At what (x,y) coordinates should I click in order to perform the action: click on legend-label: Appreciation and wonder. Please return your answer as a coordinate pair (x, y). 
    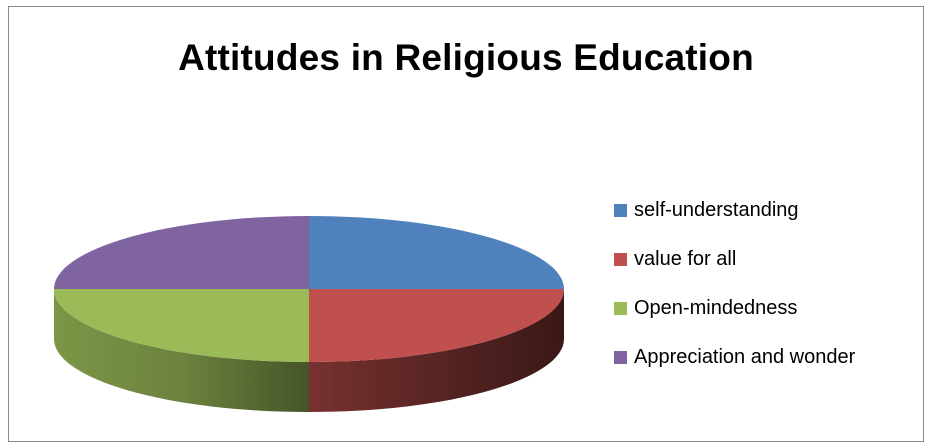
    Looking at the image, I should click on (745, 357).